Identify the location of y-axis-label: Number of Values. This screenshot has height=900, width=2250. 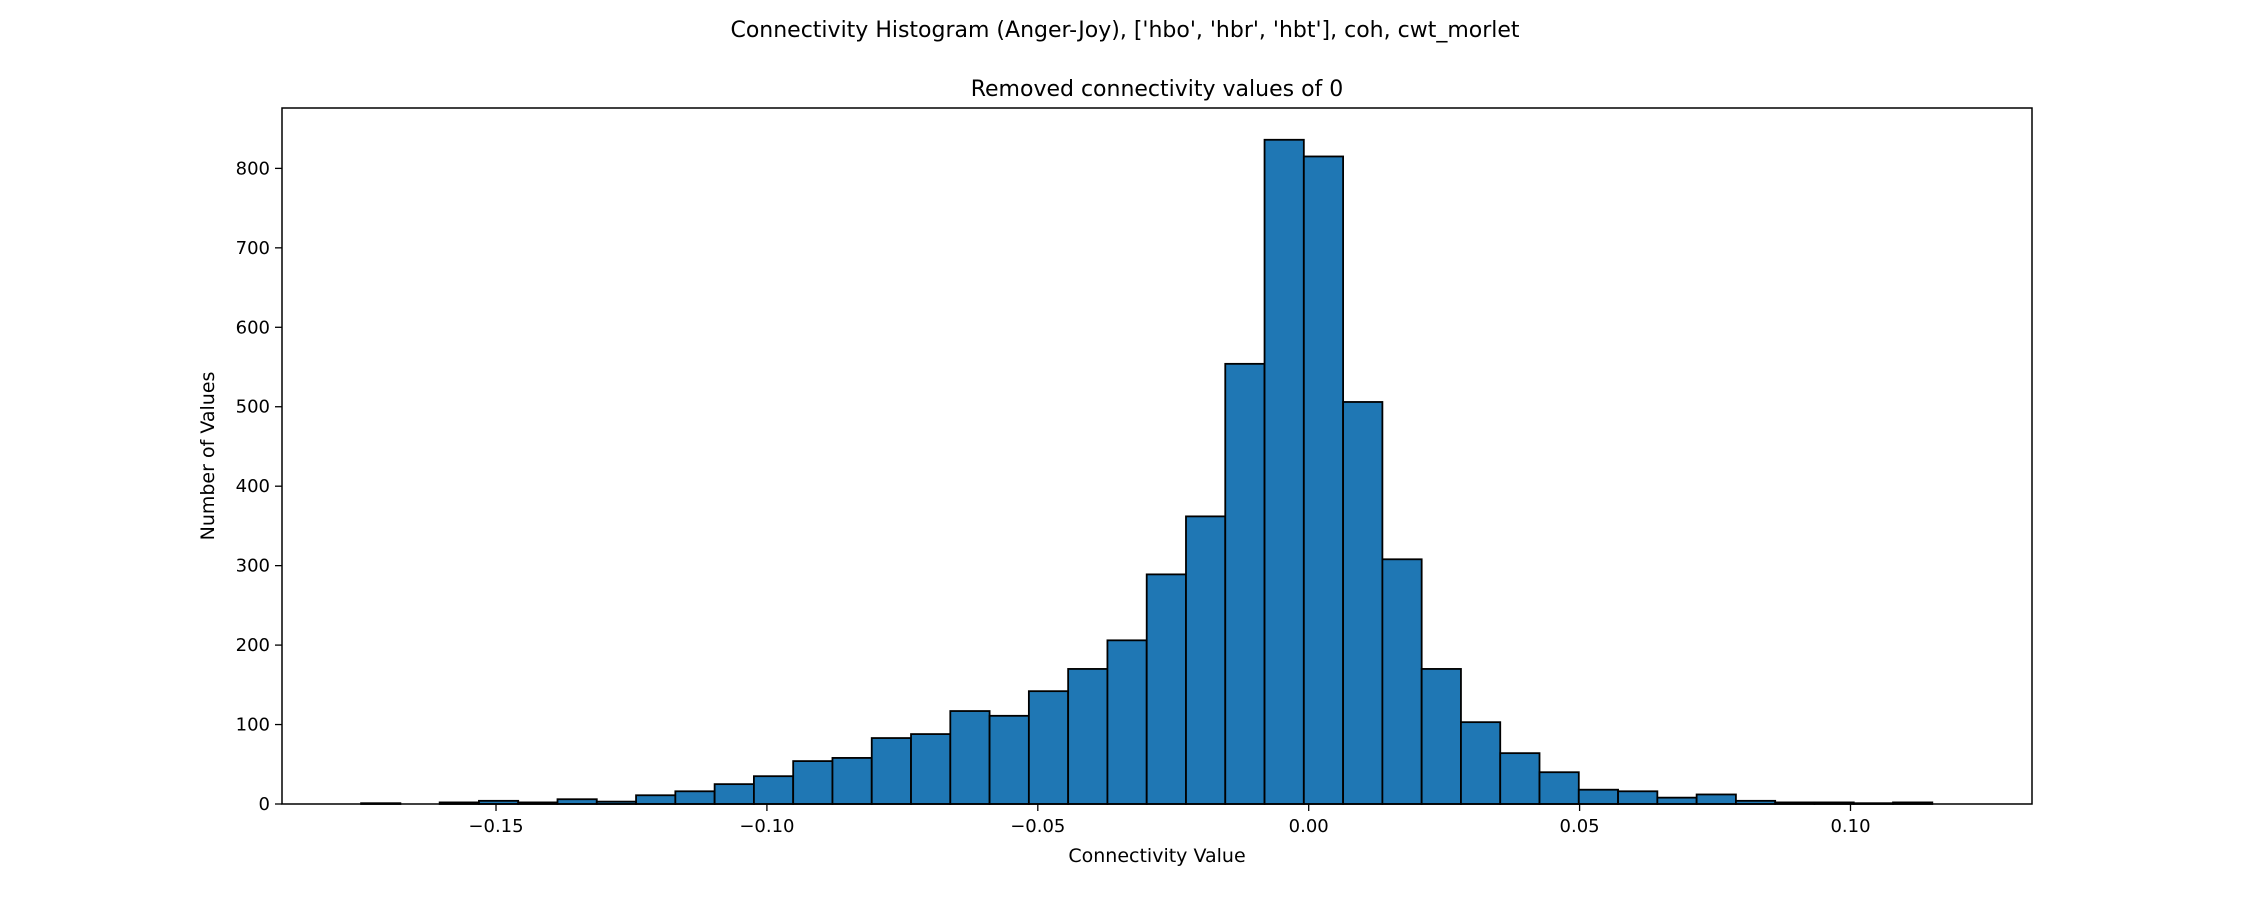
(208, 456).